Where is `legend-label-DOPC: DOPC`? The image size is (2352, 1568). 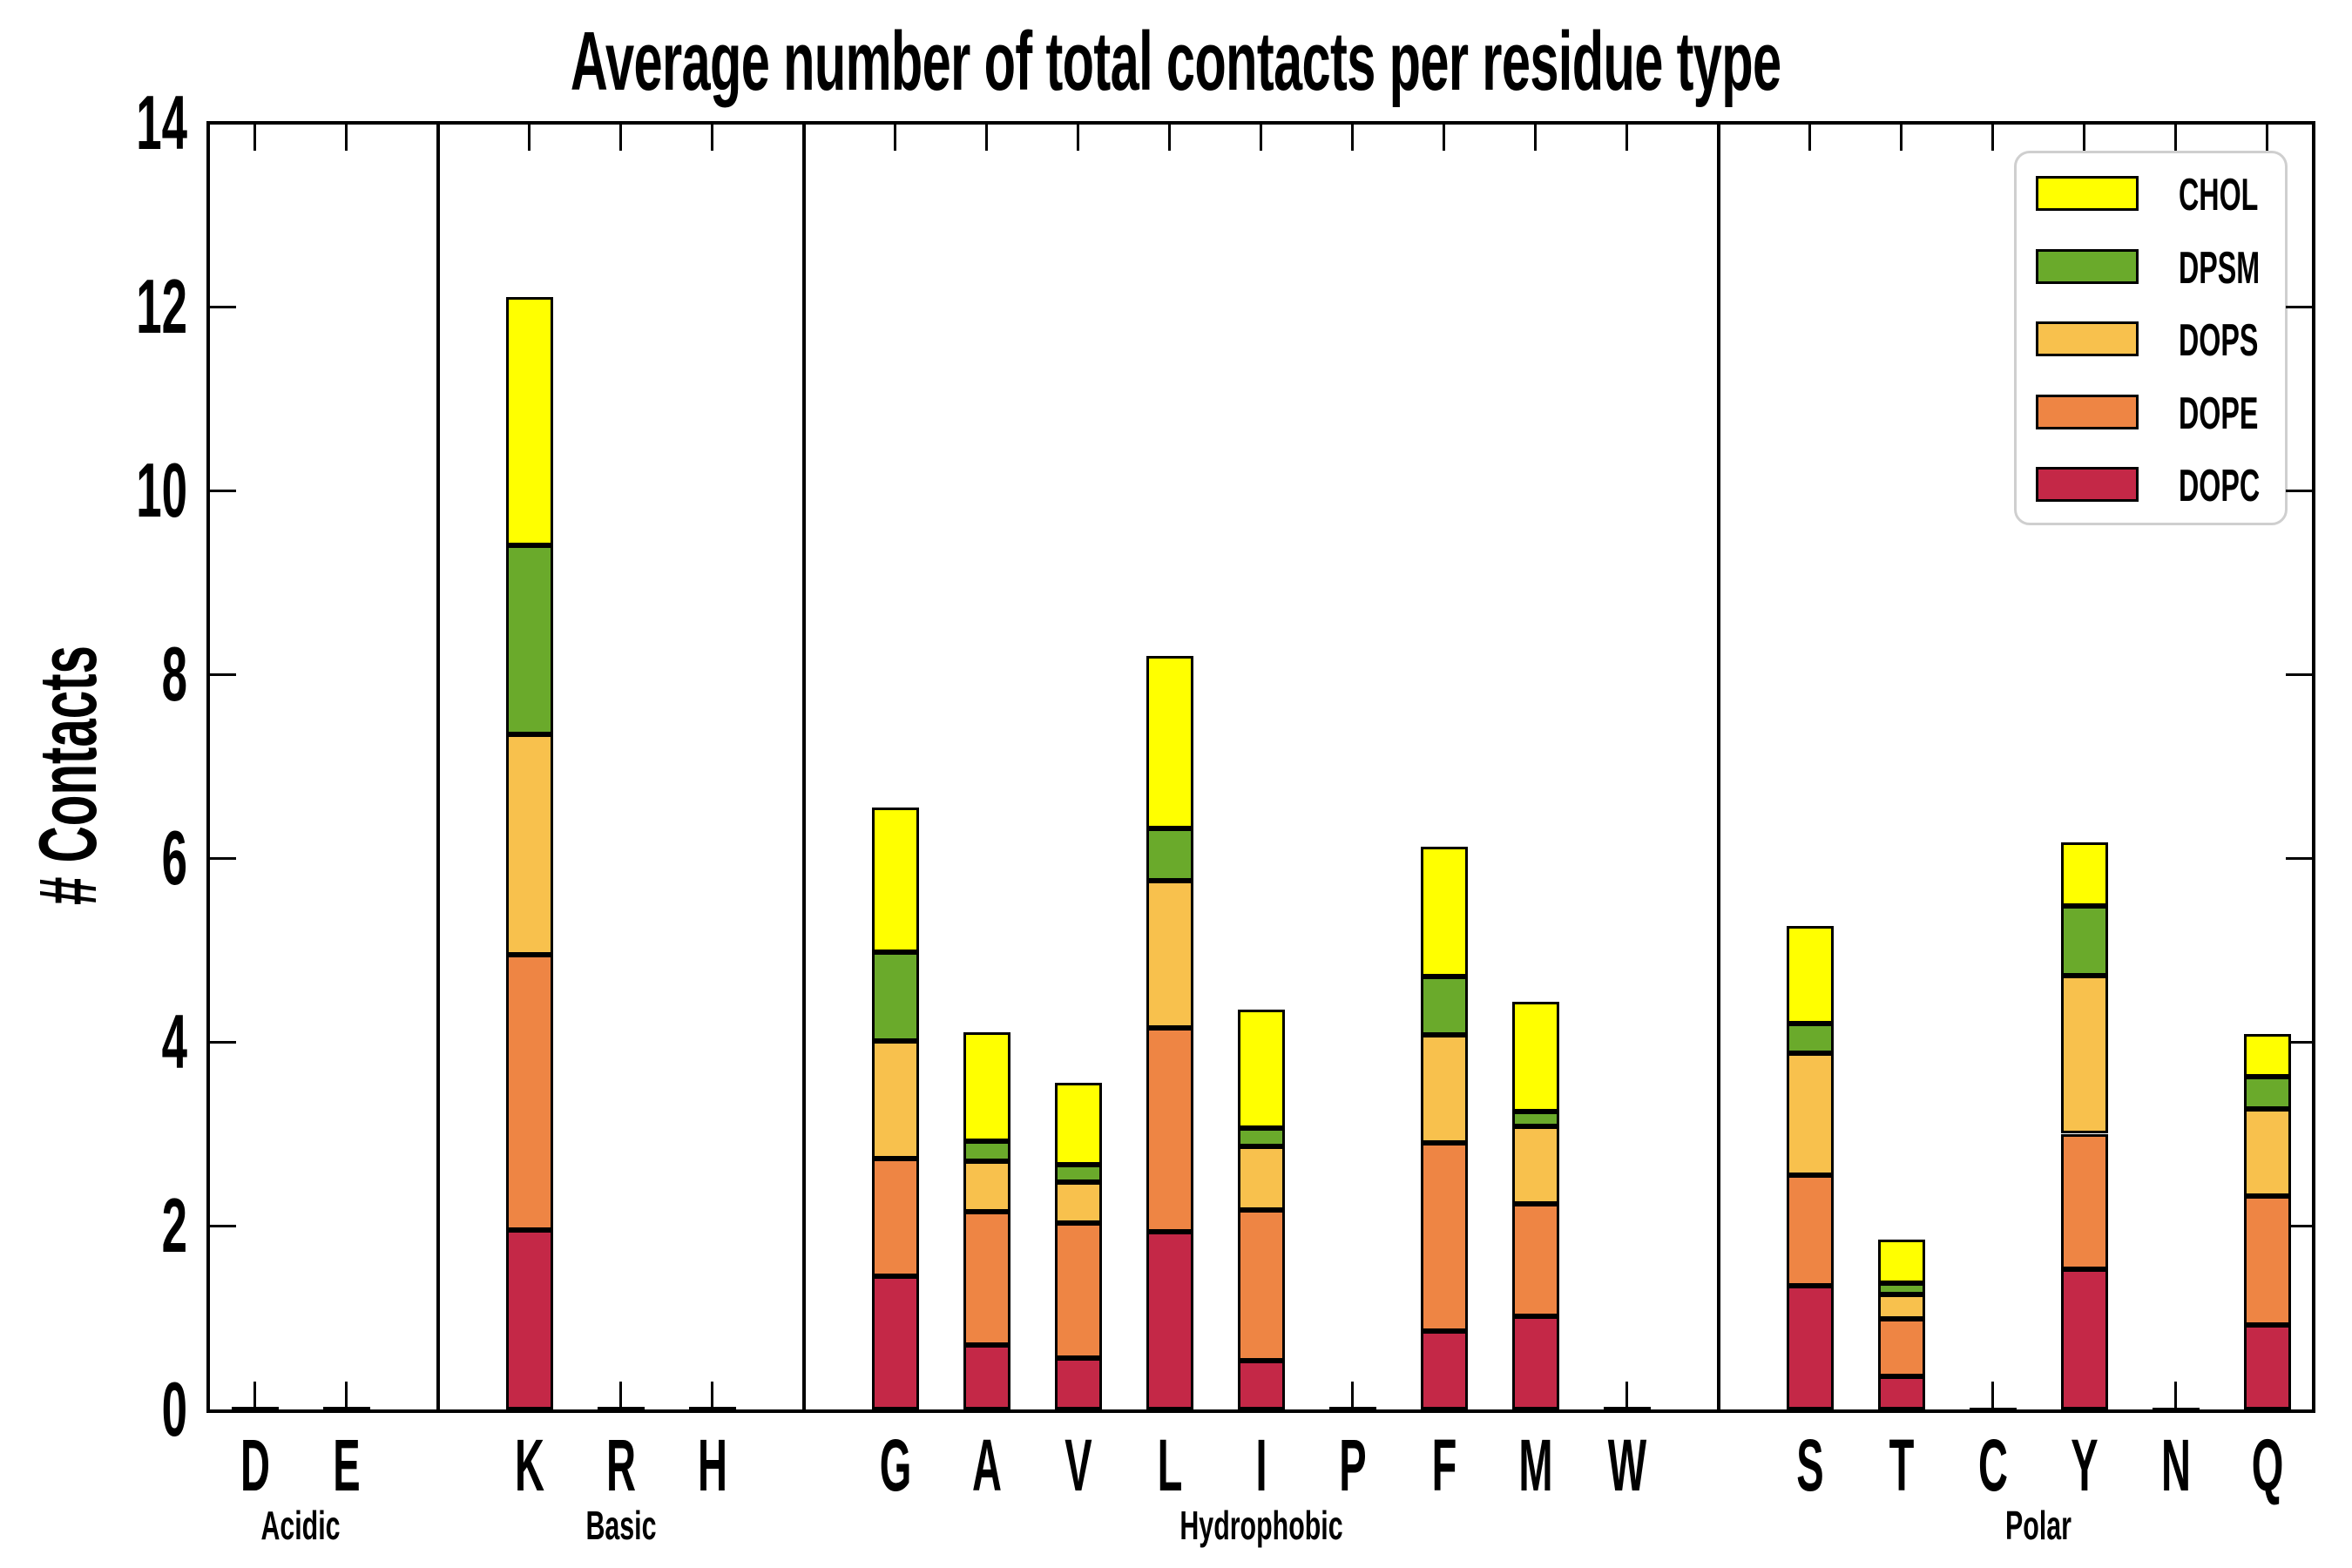
legend-label-DOPC: DOPC is located at coordinates (2220, 486).